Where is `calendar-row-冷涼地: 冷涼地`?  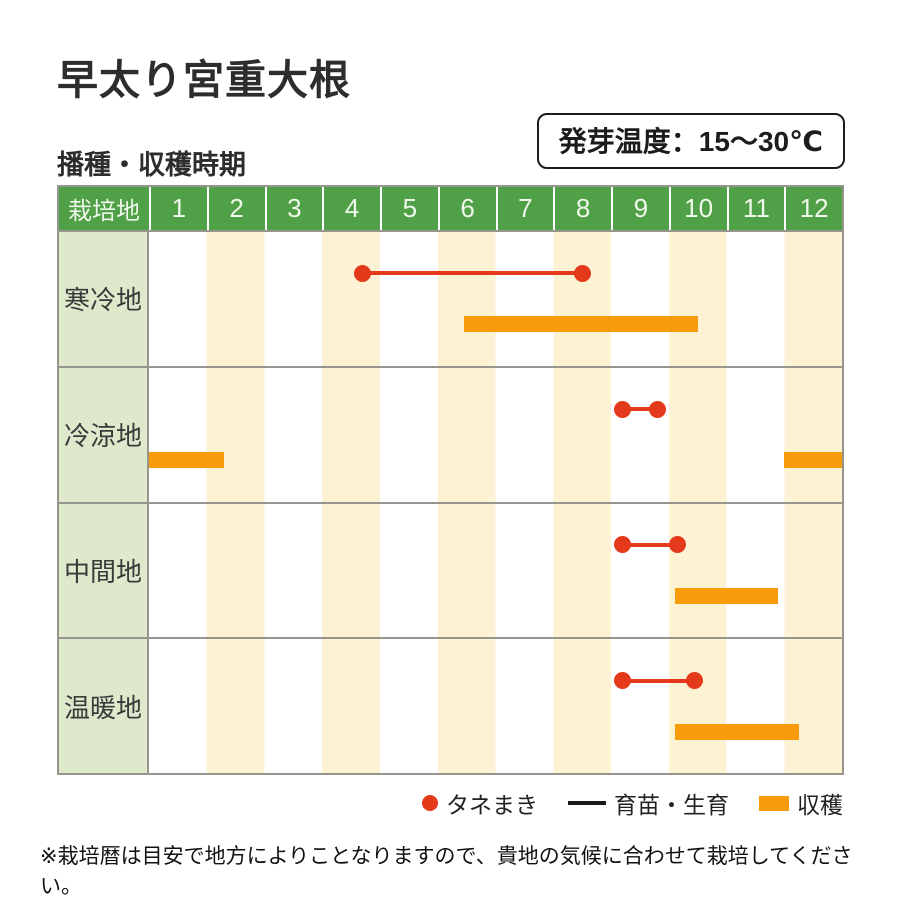
calendar-row-冷涼地: 冷涼地 is located at coordinates (450, 433).